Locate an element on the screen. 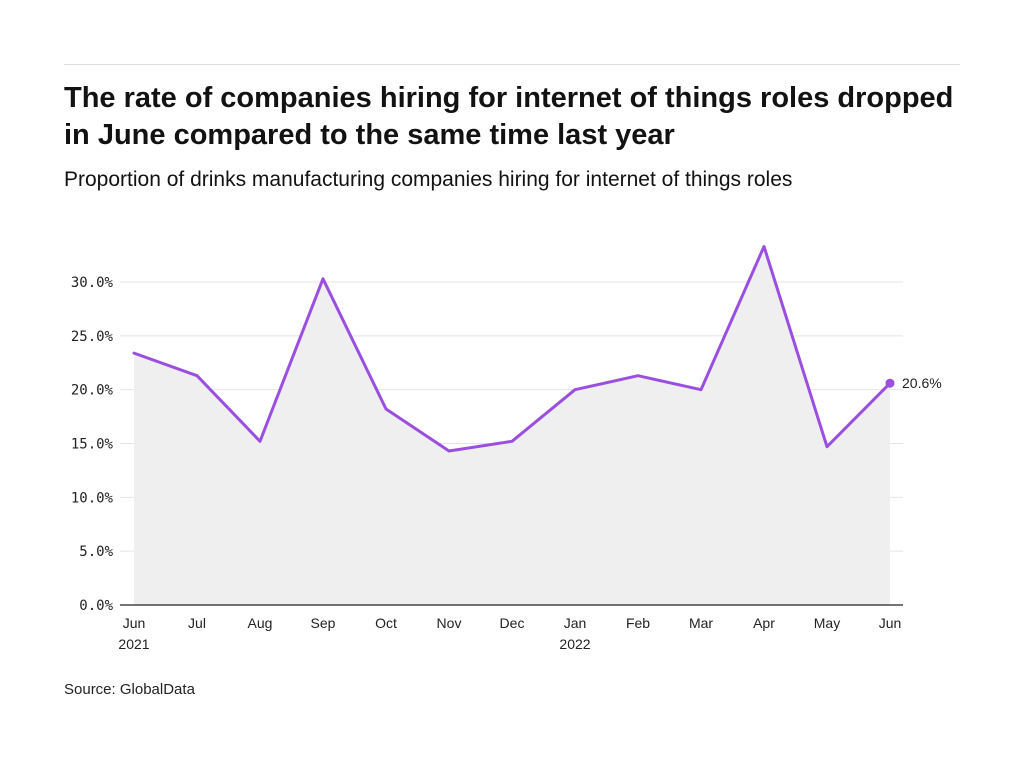  x-tick-label: Jul is located at coordinates (197, 623).